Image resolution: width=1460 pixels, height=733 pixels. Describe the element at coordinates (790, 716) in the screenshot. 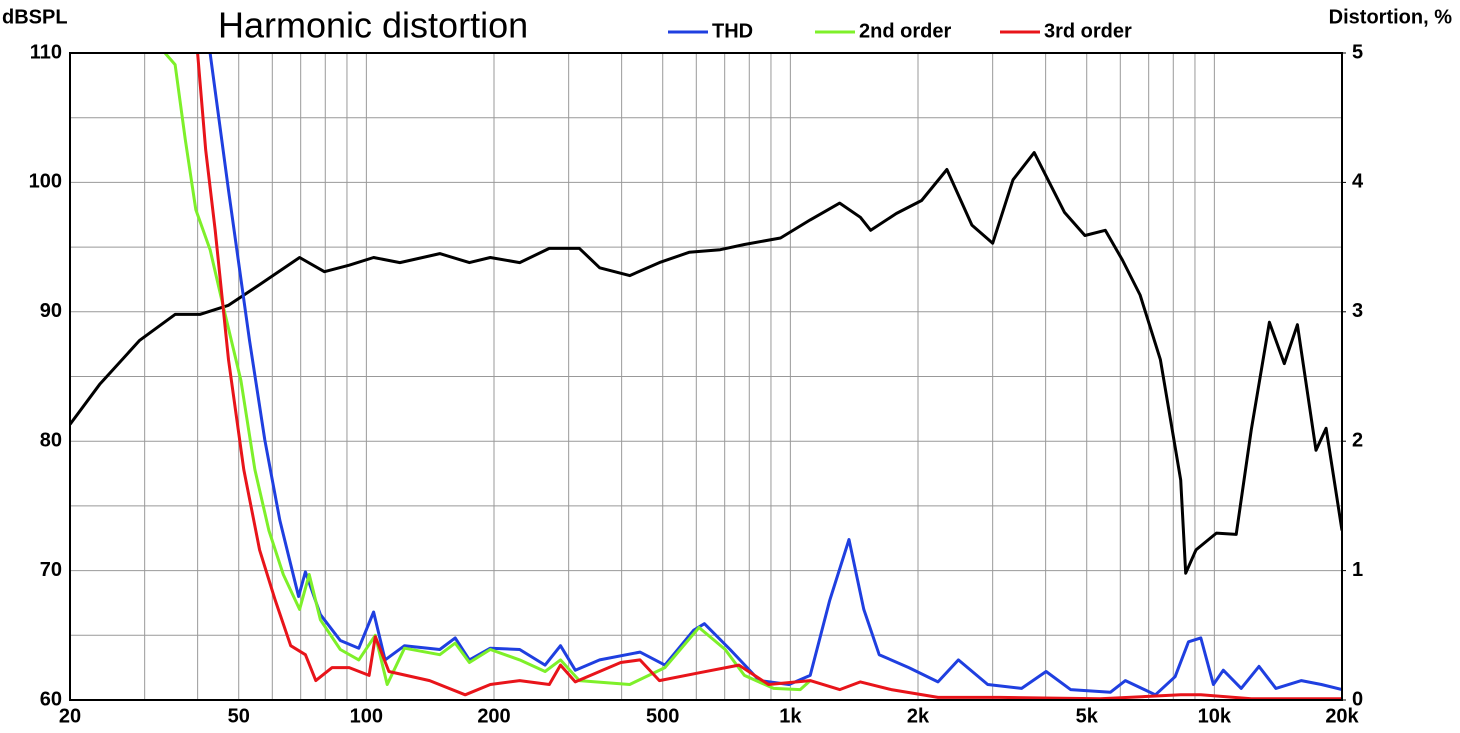

I see `x-tick-label: 1k` at that location.